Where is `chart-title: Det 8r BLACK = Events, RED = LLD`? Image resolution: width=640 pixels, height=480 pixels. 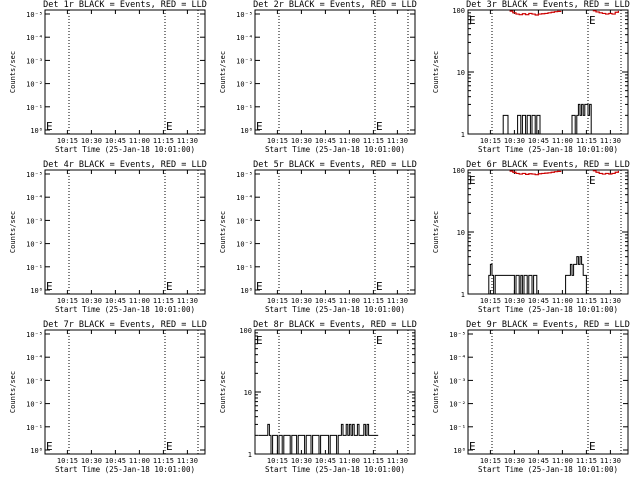 chart-title: Det 8r BLACK = Events, RED = LLD is located at coordinates (335, 325).